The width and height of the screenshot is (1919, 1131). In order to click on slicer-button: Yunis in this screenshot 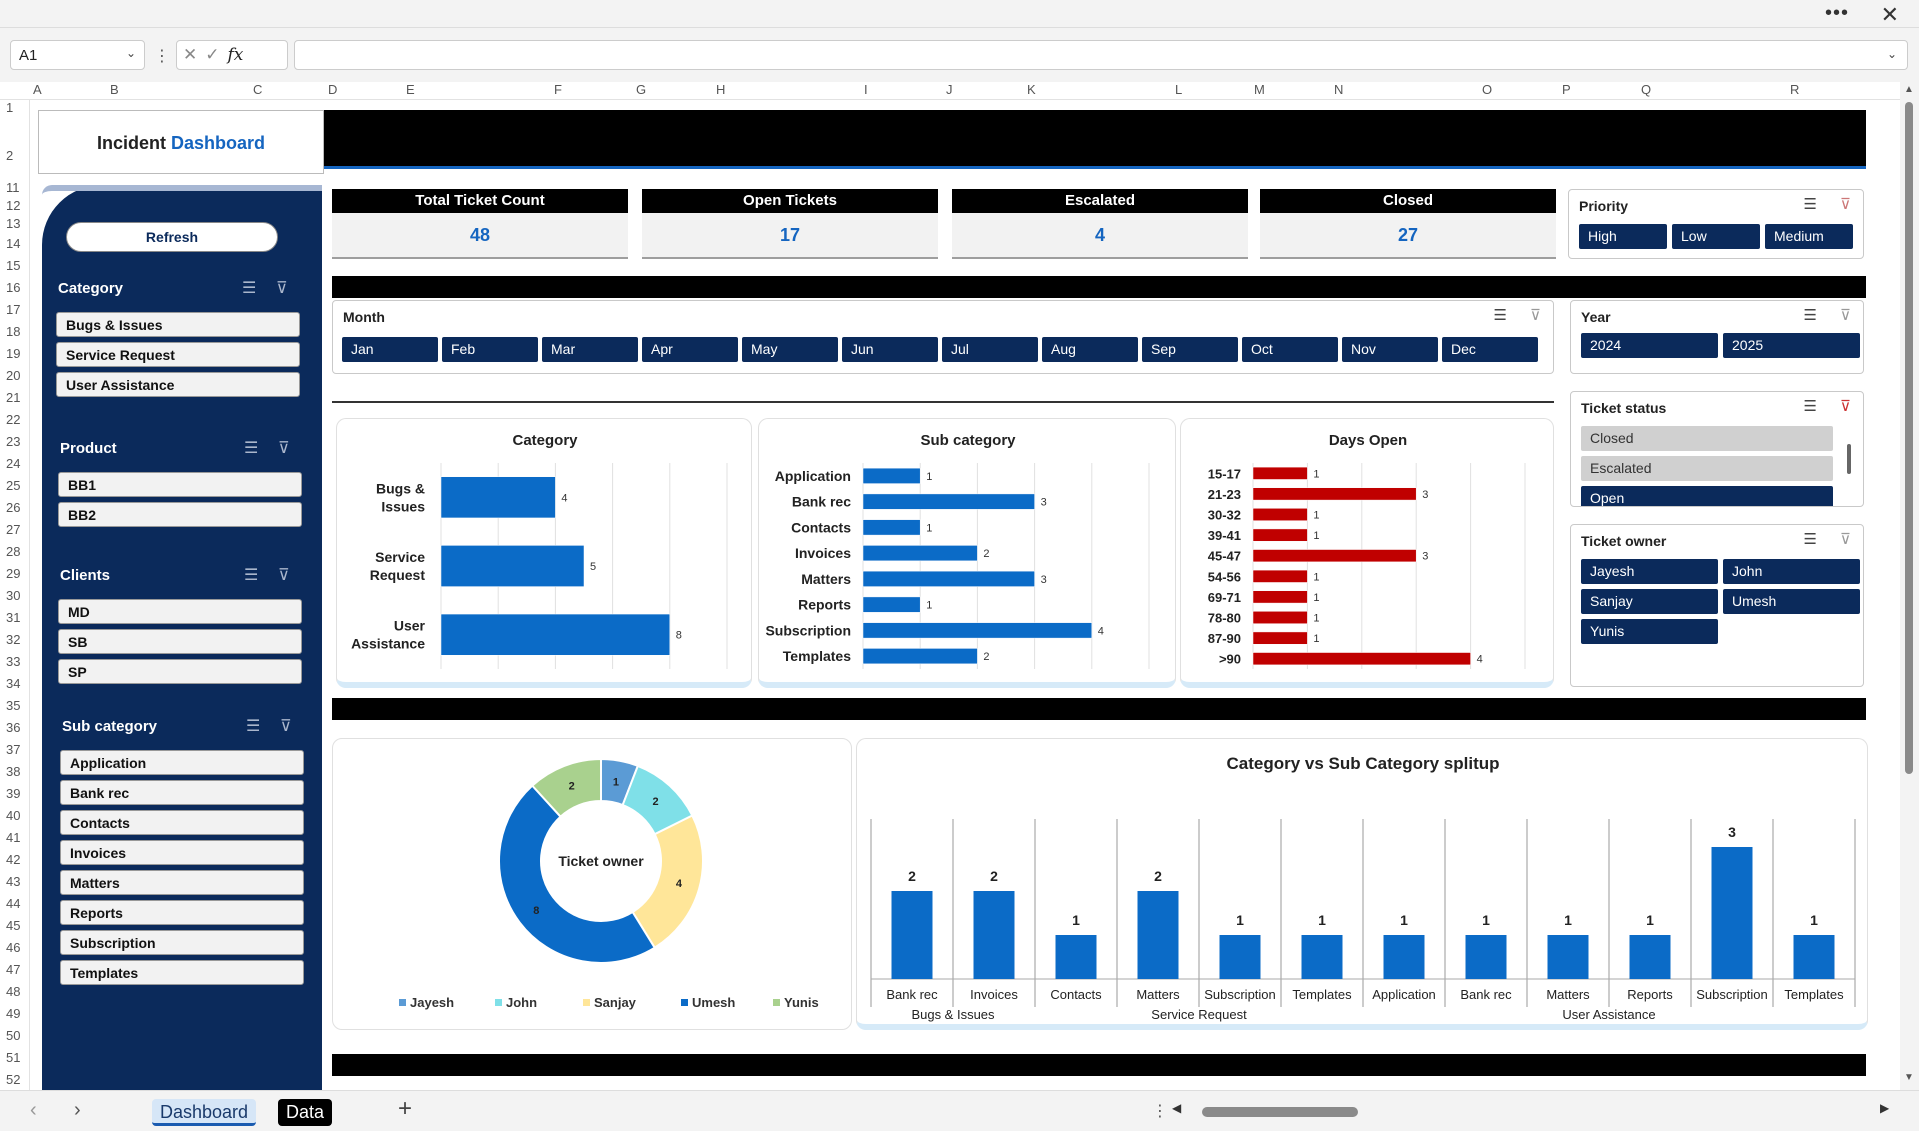, I will do `click(1649, 631)`.